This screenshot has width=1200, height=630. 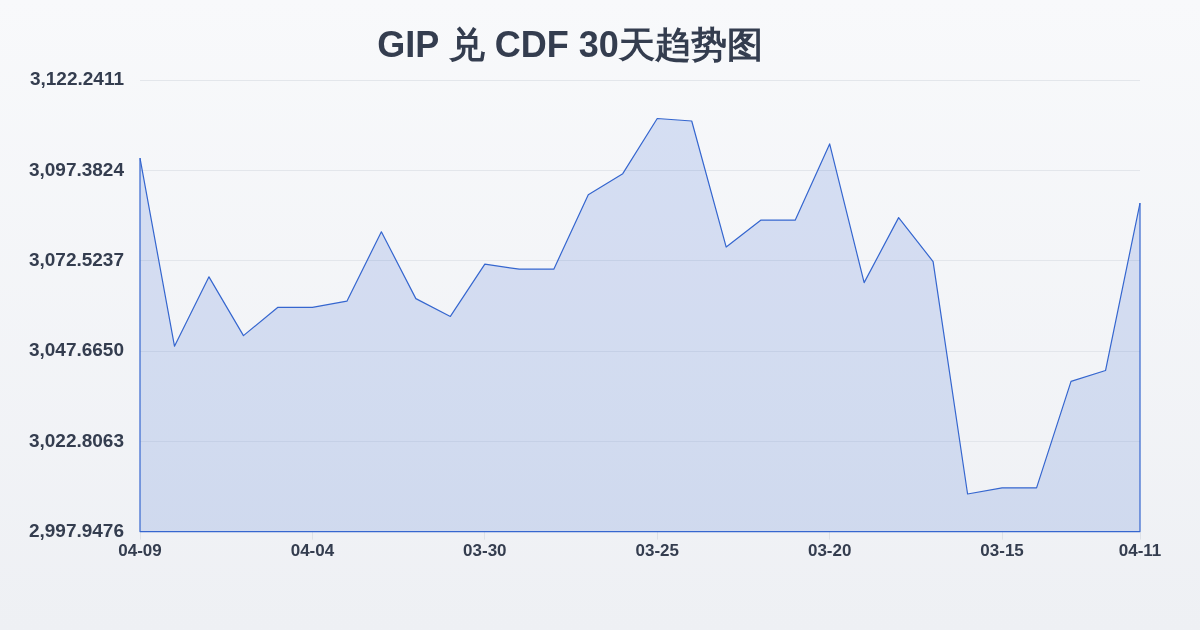 What do you see at coordinates (485, 551) in the screenshot?
I see `x-tick-label: 03-30` at bounding box center [485, 551].